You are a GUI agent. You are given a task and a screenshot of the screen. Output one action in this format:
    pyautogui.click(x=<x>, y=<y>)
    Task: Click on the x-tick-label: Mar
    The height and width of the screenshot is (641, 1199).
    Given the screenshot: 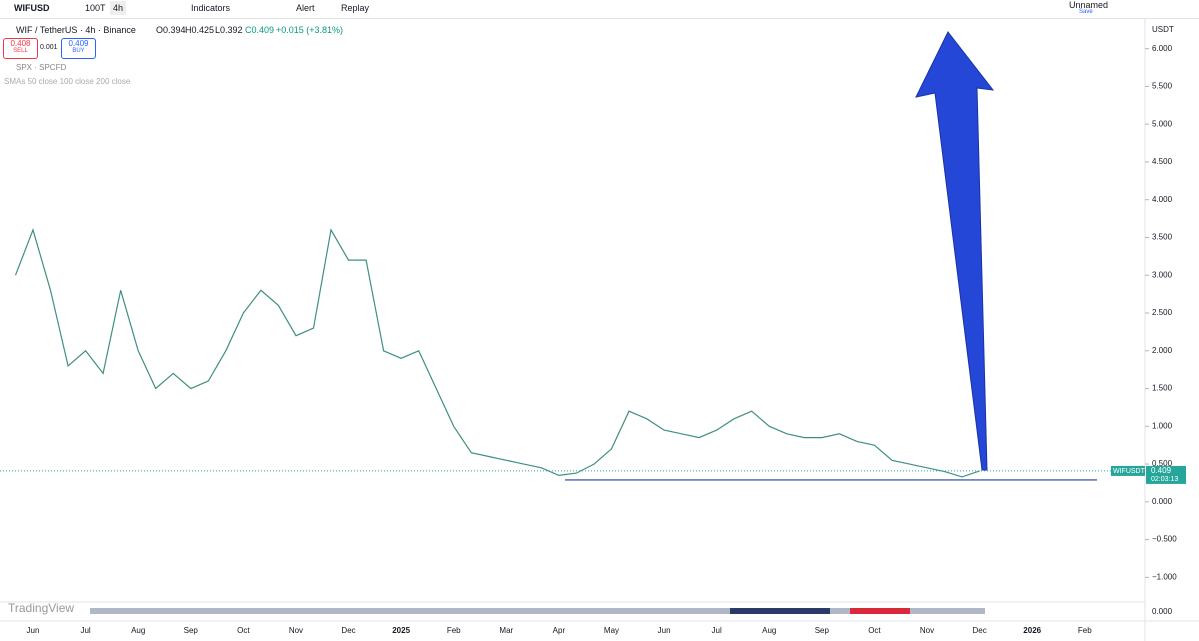 What is the action you would take?
    pyautogui.click(x=506, y=630)
    